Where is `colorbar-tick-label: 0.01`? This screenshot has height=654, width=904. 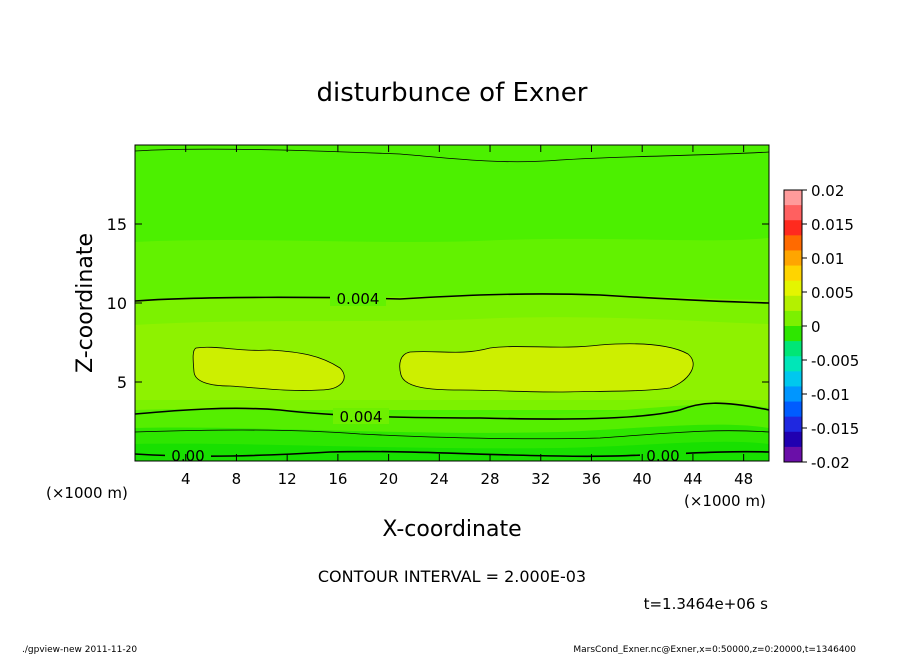 colorbar-tick-label: 0.01 is located at coordinates (827, 259).